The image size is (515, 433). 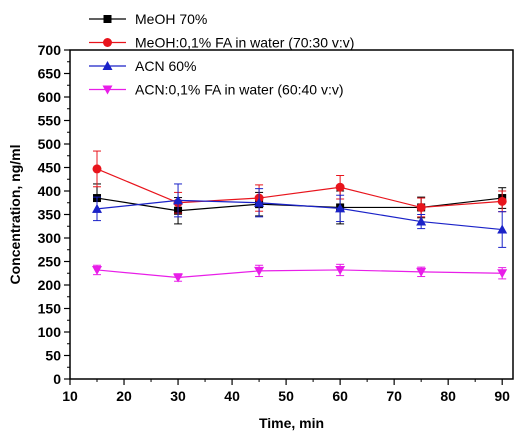 What do you see at coordinates (50, 121) in the screenshot?
I see `y-tick-label: 550` at bounding box center [50, 121].